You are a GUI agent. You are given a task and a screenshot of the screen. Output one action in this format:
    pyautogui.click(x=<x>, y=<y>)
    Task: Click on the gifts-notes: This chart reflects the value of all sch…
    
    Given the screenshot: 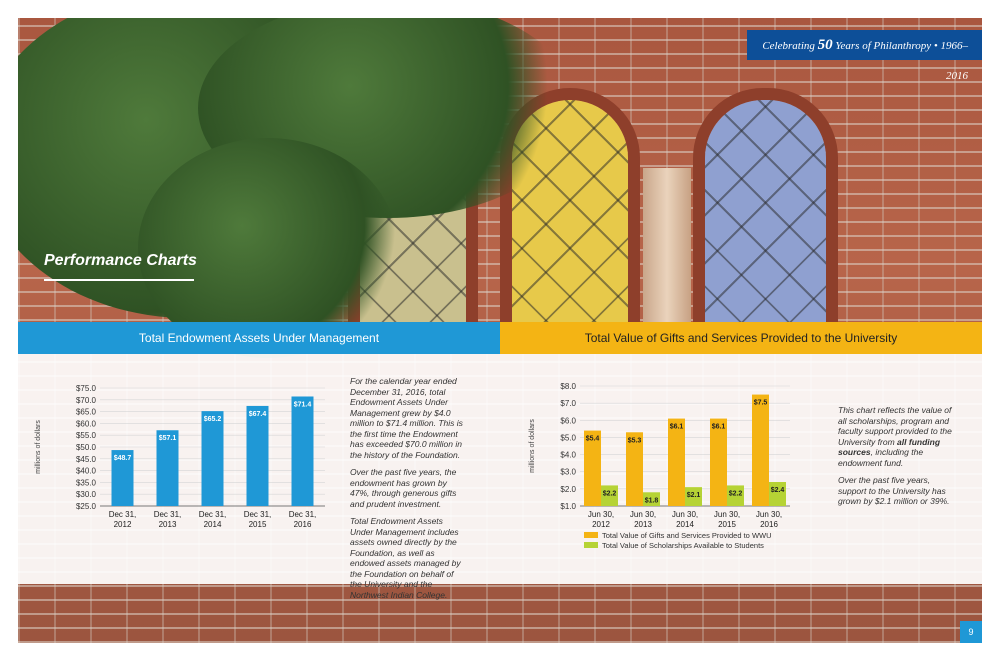 What is the action you would take?
    pyautogui.click(x=898, y=459)
    